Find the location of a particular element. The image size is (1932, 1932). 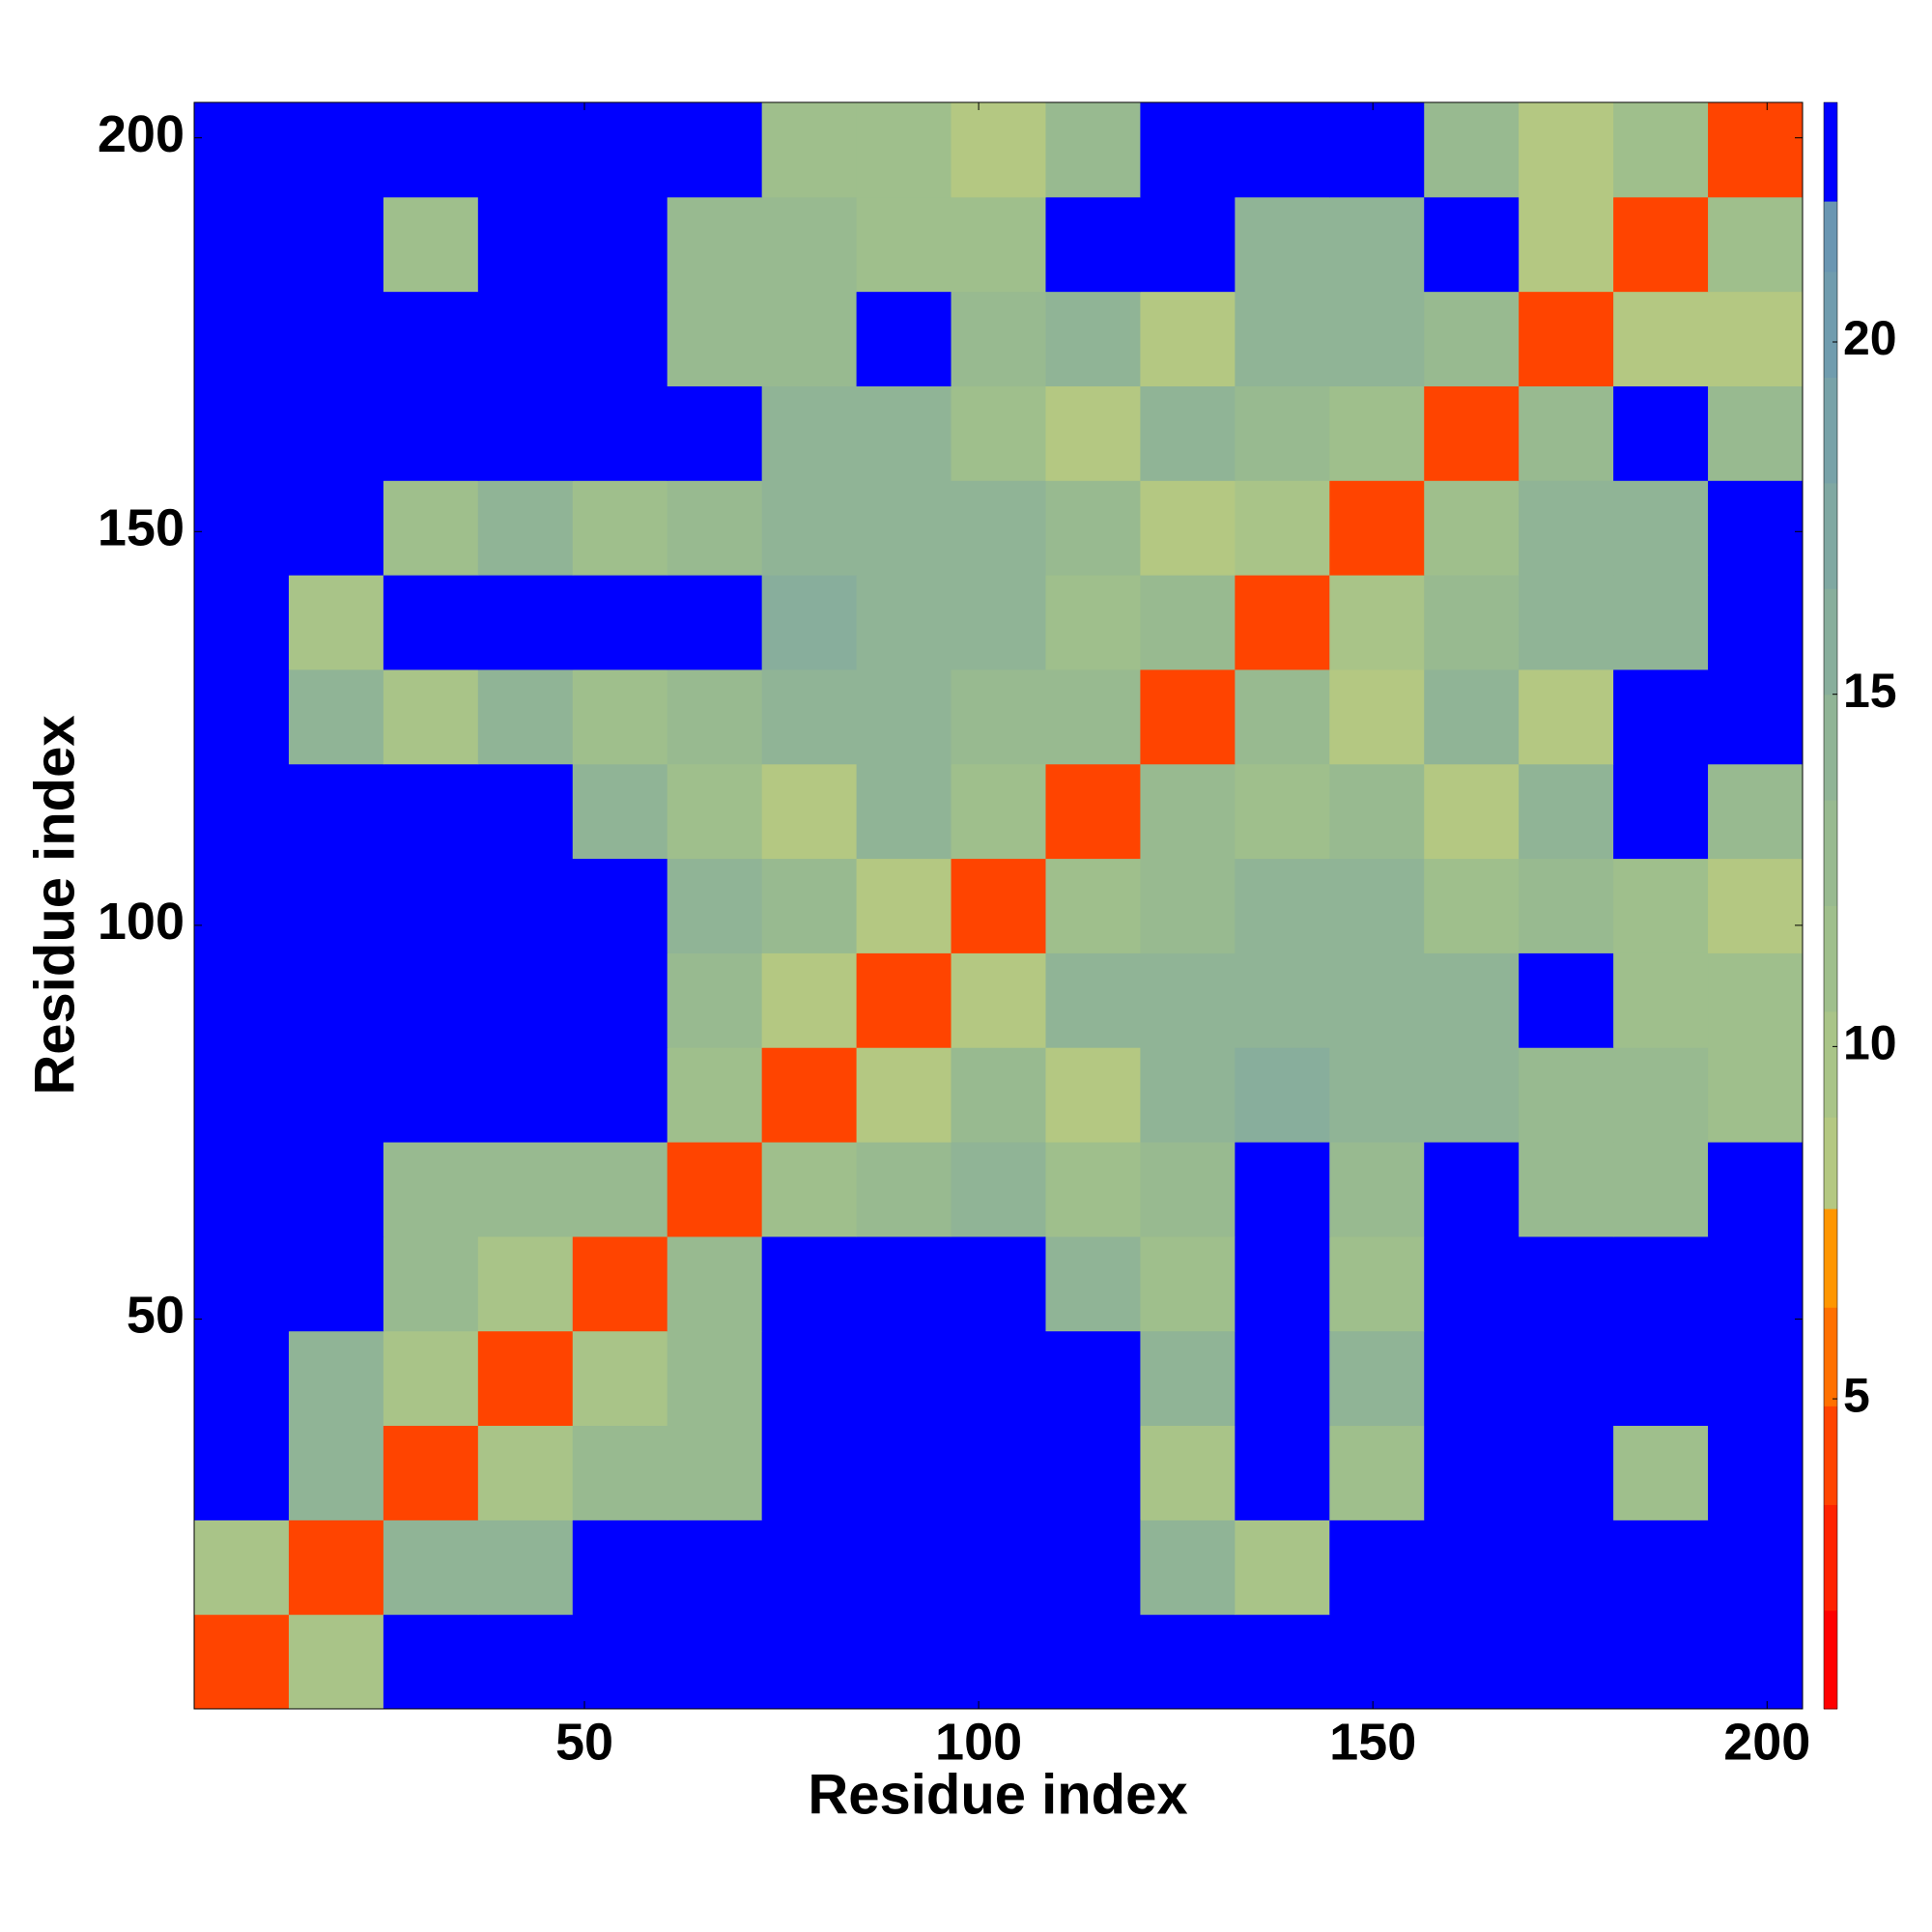

colorbar-frame is located at coordinates (1830, 905).